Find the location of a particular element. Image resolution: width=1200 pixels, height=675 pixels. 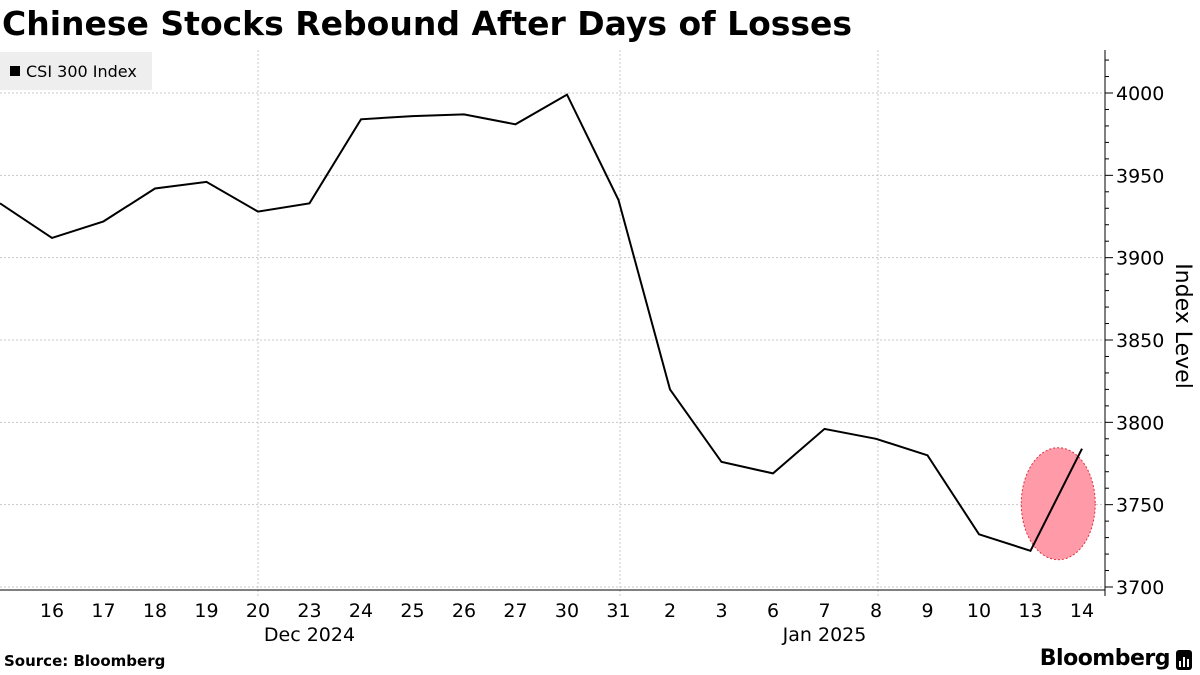

x-tick-label: 30 is located at coordinates (567, 611).